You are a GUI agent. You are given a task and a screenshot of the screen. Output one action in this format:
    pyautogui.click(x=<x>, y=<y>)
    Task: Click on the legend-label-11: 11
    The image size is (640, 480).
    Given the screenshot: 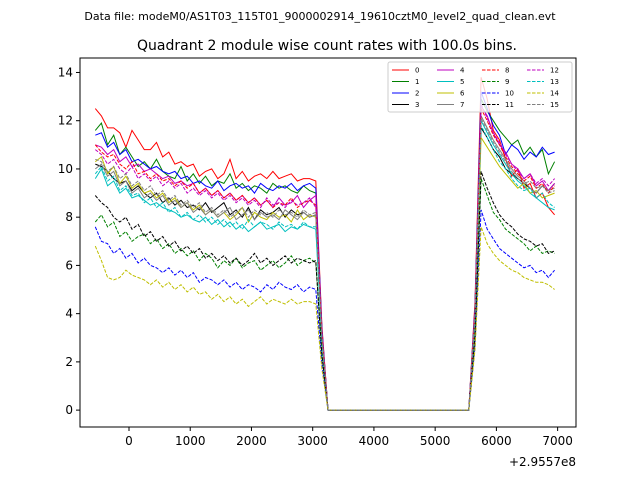 What is the action you would take?
    pyautogui.click(x=509, y=105)
    